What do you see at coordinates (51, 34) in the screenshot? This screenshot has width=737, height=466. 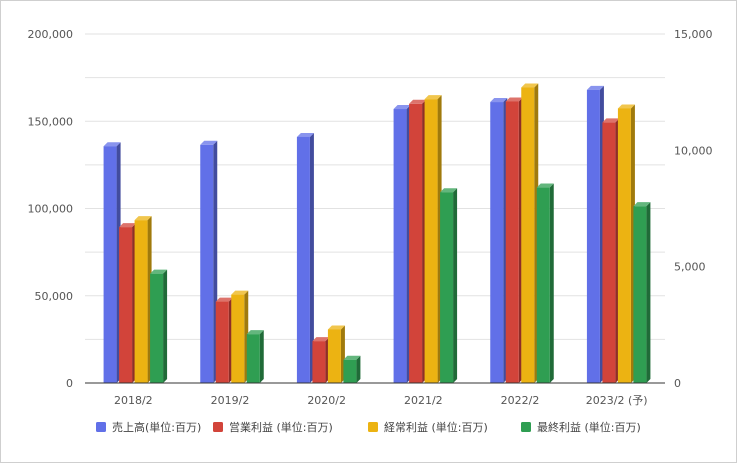 I see `y-left-tick-label: 200,000` at bounding box center [51, 34].